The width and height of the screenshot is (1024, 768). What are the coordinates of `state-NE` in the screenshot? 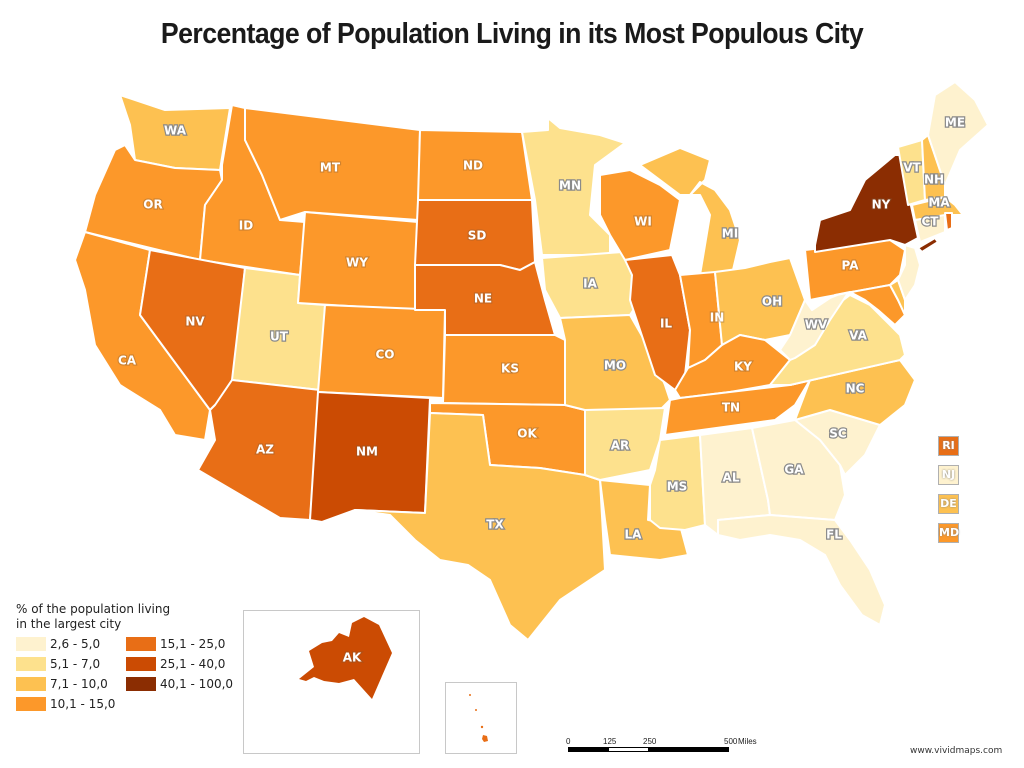 It's located at (485, 298).